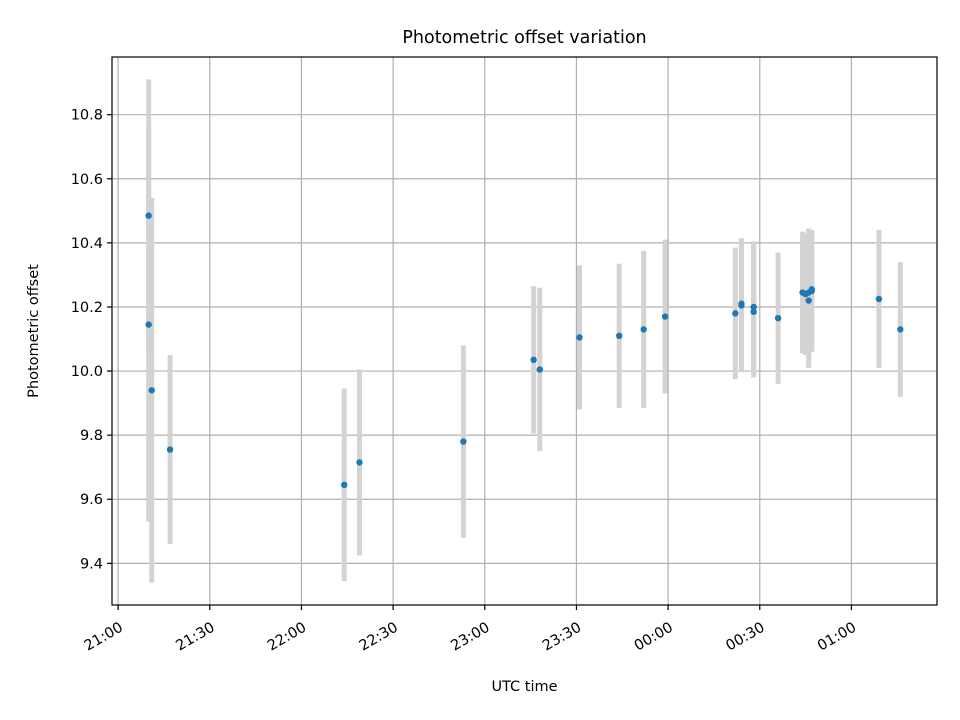  Describe the element at coordinates (91, 500) in the screenshot. I see `y-tick-label: 9.6` at that location.